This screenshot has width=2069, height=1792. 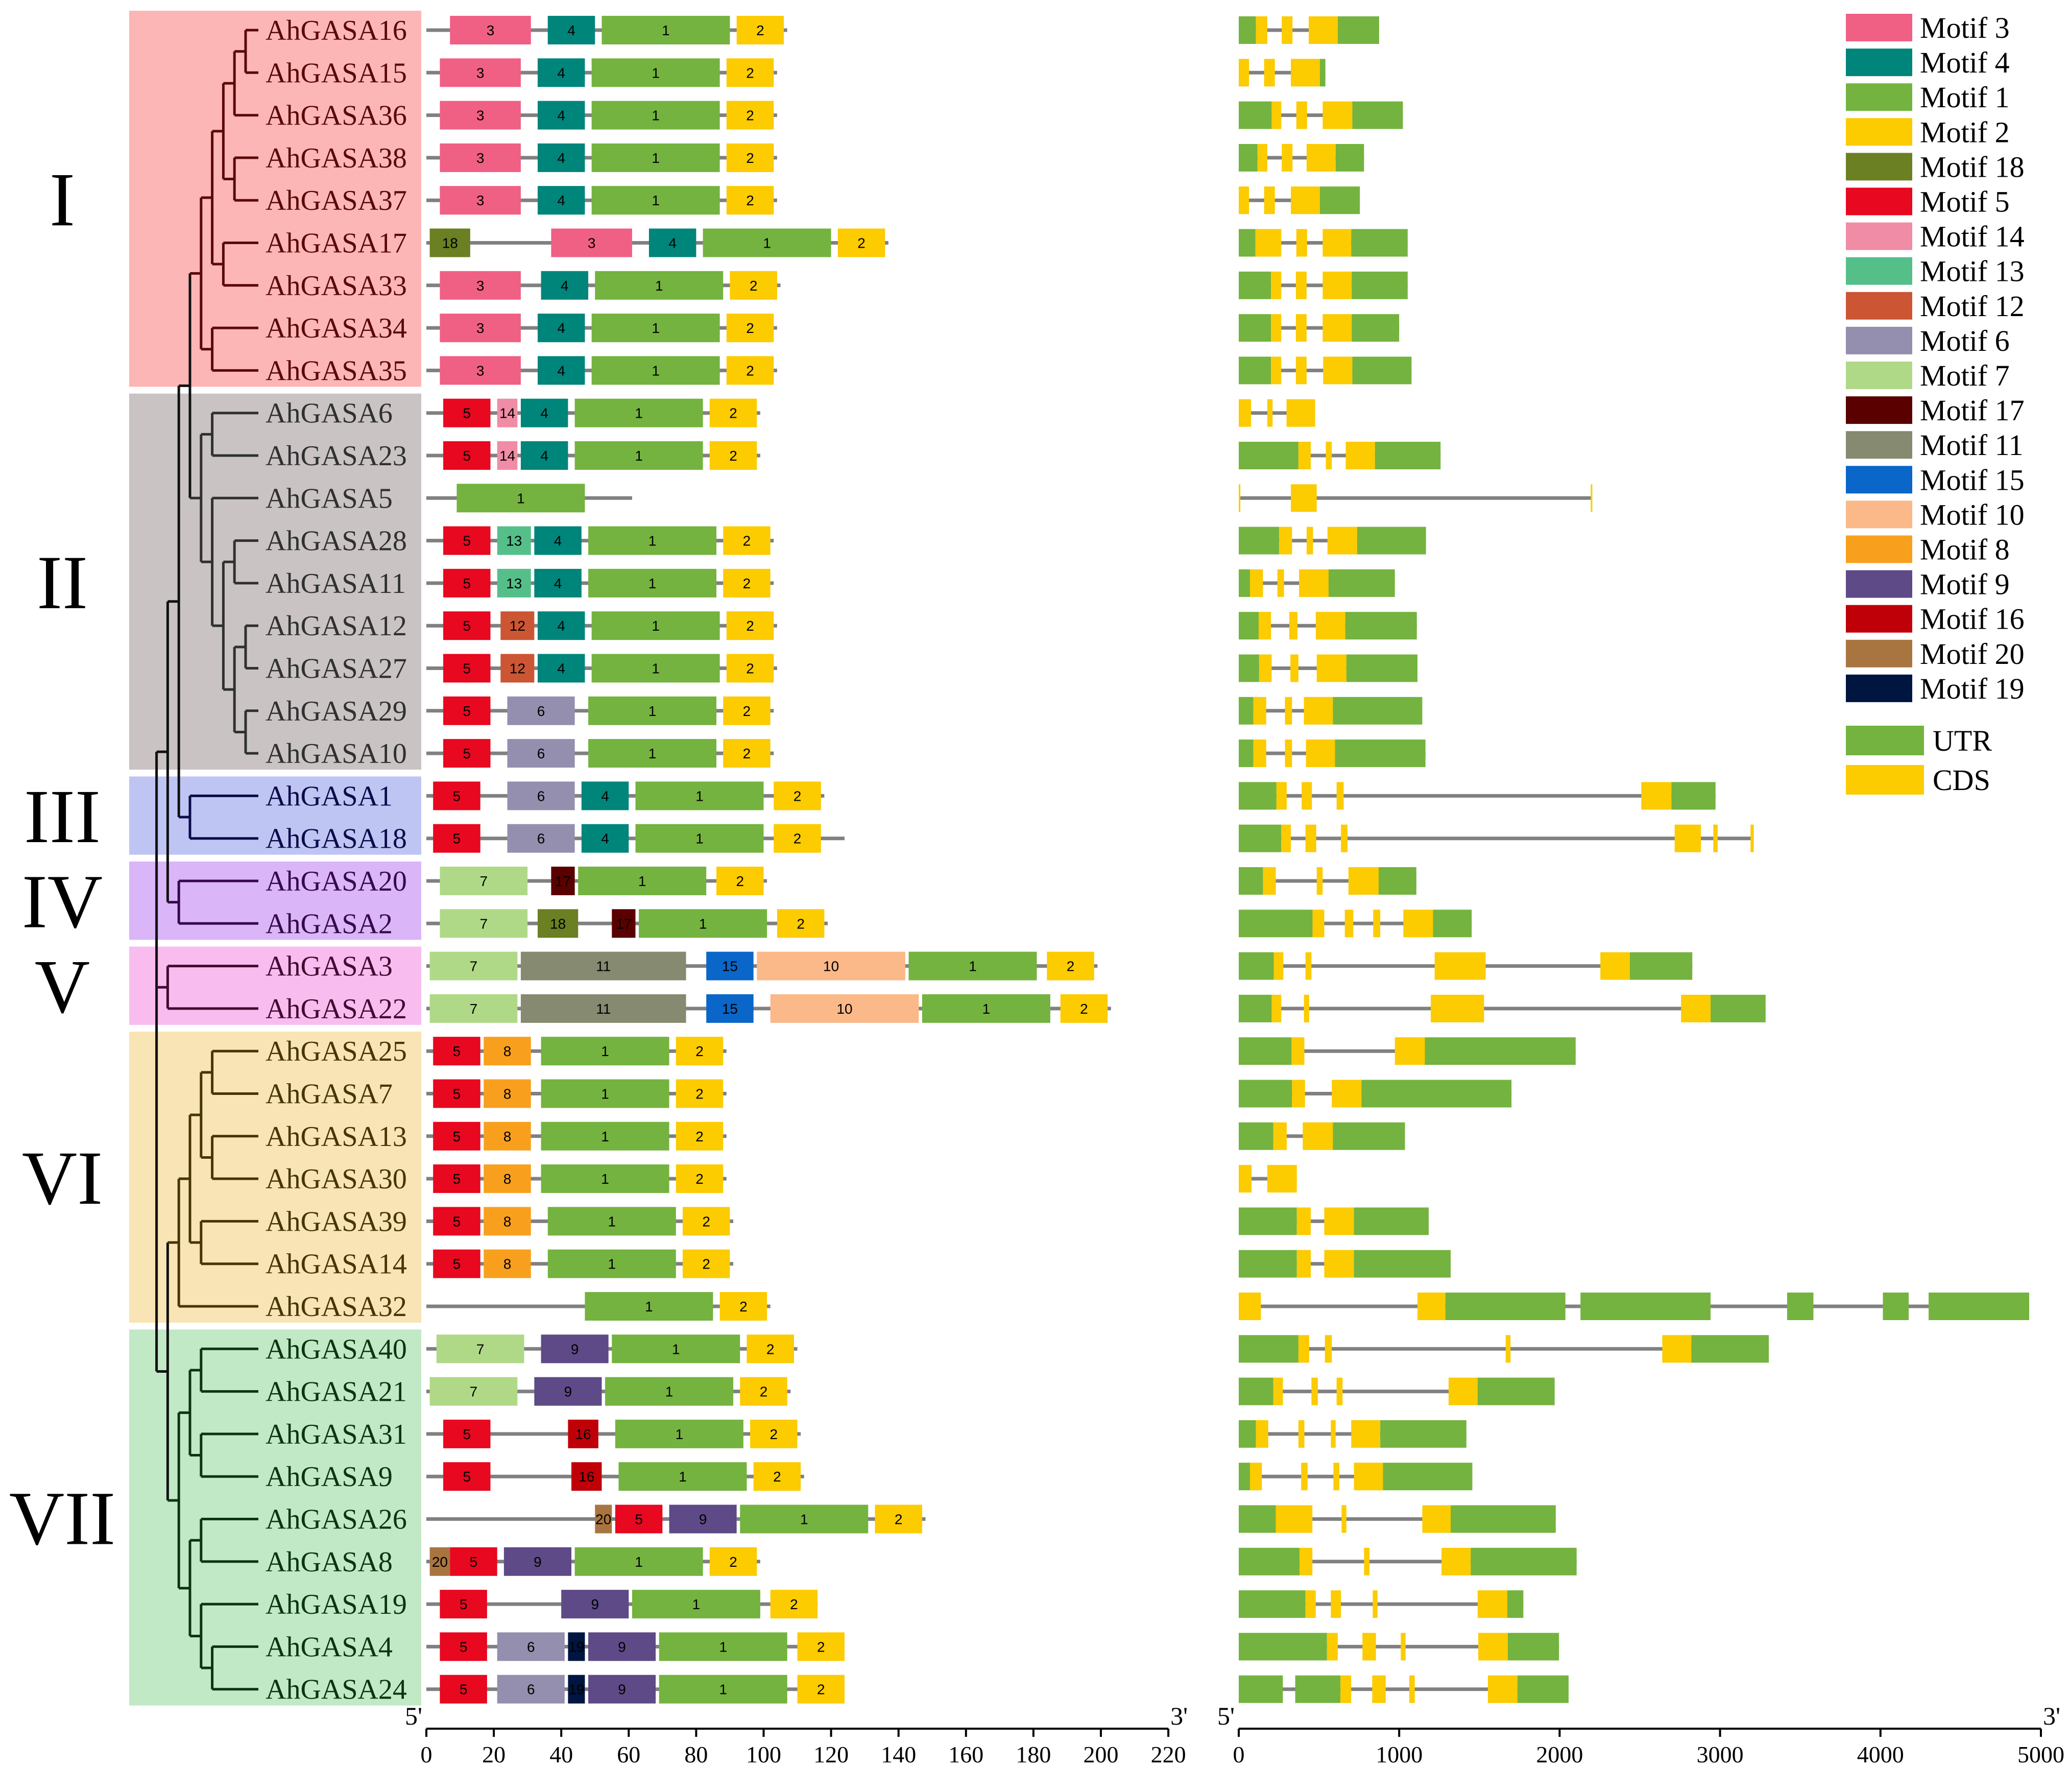 What do you see at coordinates (1973, 619) in the screenshot?
I see `legend-label: Motif 16` at bounding box center [1973, 619].